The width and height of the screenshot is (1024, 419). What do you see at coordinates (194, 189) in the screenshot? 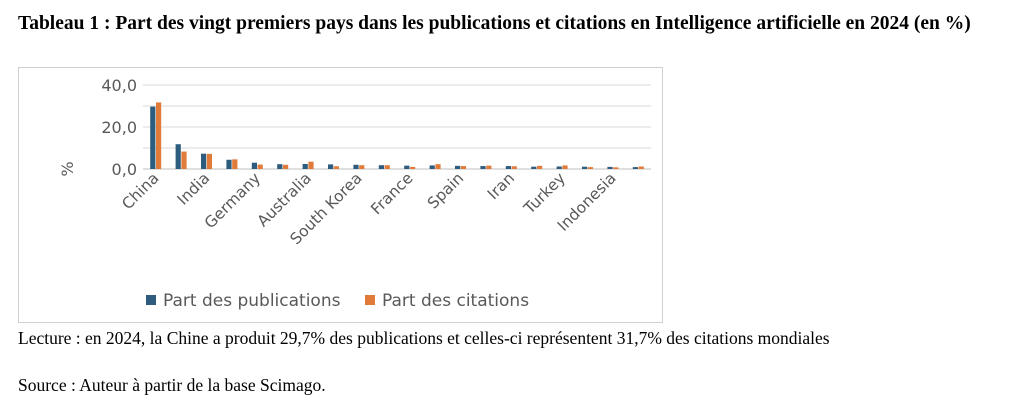
I see `x-tick-label: India` at bounding box center [194, 189].